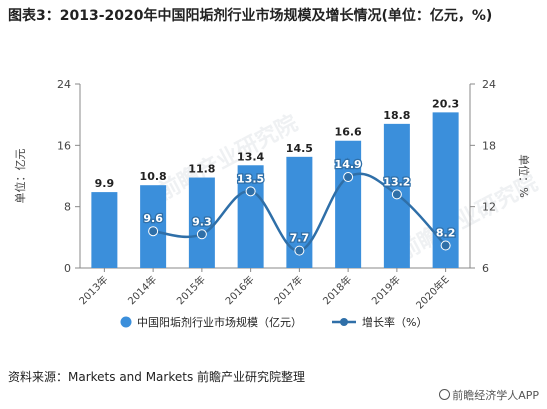 The height and width of the screenshot is (409, 547). Describe the element at coordinates (153, 218) in the screenshot. I see `growth-rate-label: 9.6` at that location.